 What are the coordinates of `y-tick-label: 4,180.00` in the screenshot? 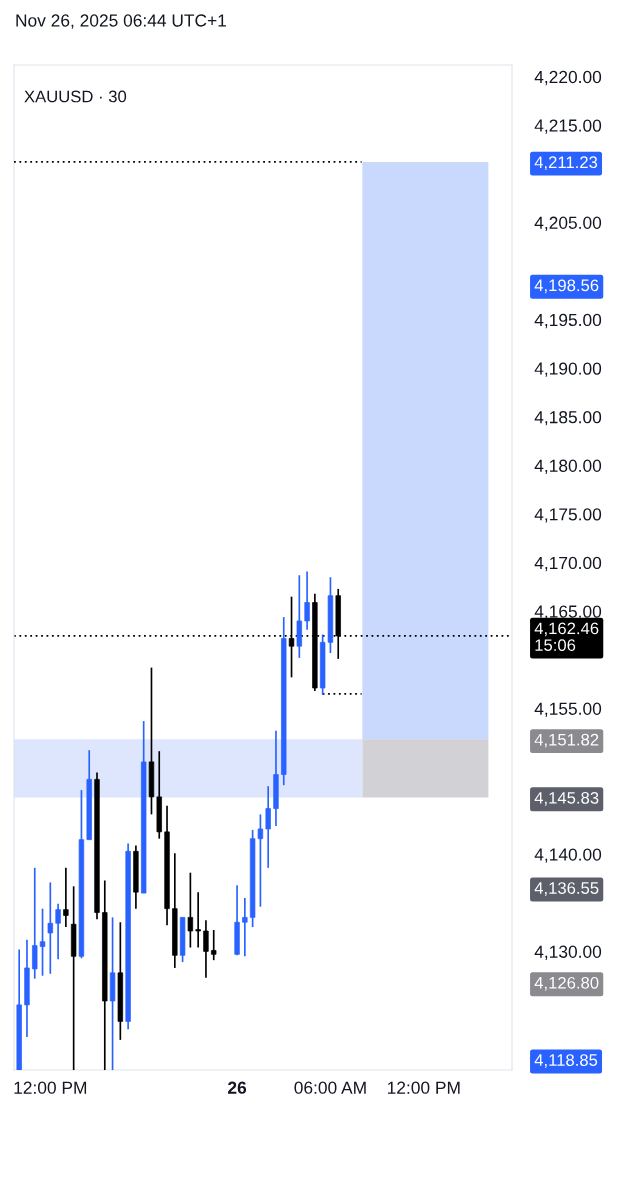 It's located at (568, 466).